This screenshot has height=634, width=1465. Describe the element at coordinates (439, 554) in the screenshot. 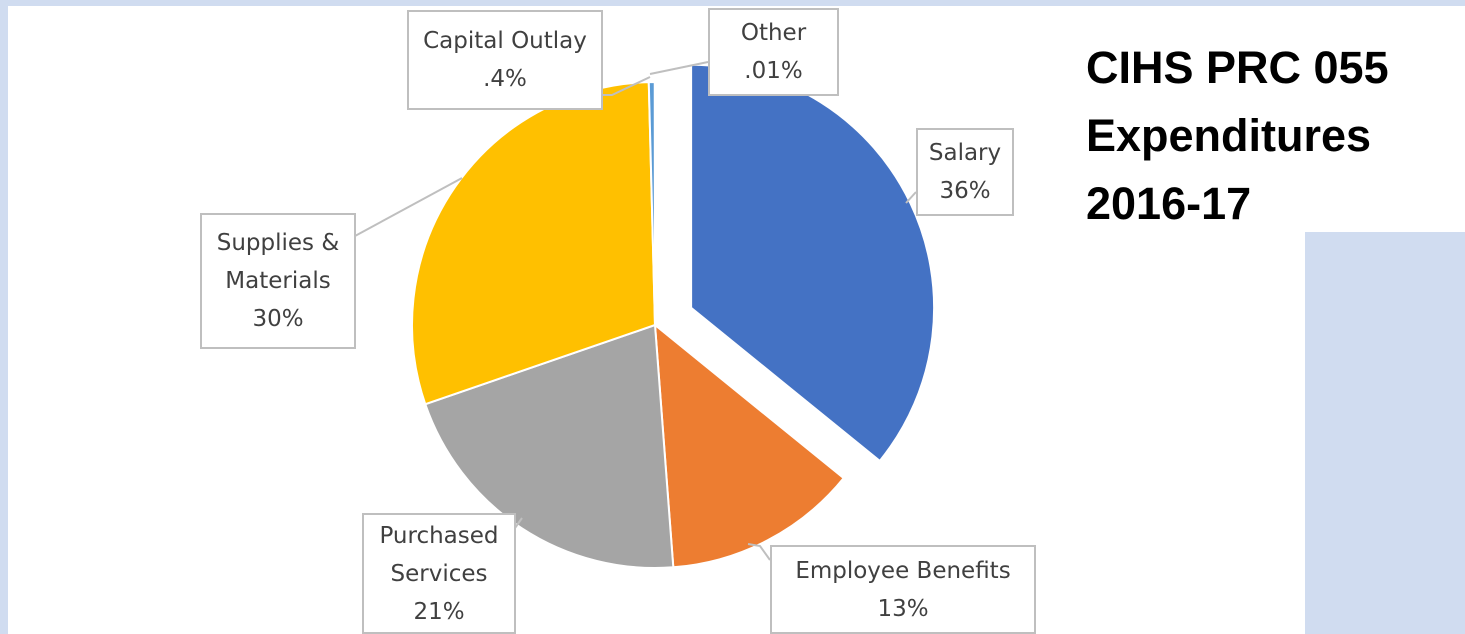

I see `label-name: Purchased Services` at that location.